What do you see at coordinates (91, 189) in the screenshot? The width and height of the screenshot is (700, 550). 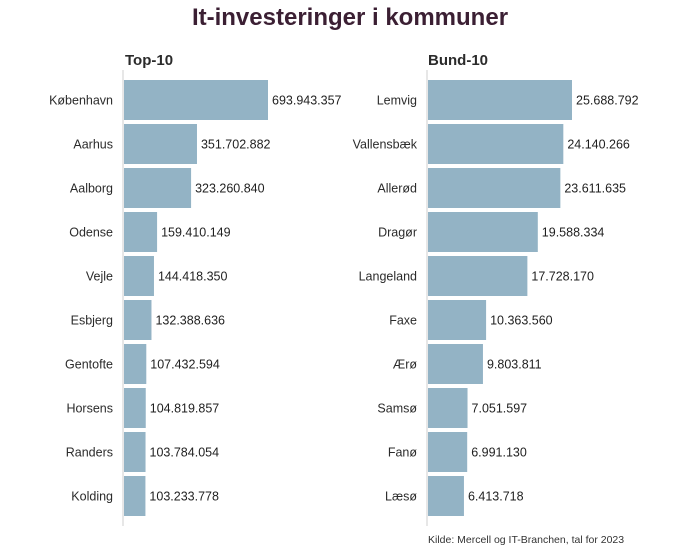 I see `category-label: Aalborg` at bounding box center [91, 189].